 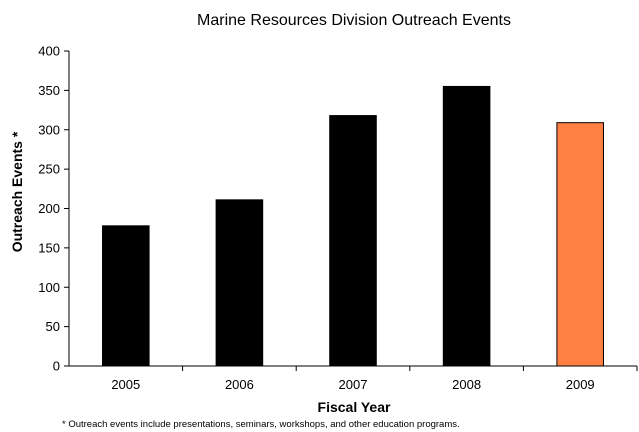 I want to click on bar-2009, so click(x=580, y=244).